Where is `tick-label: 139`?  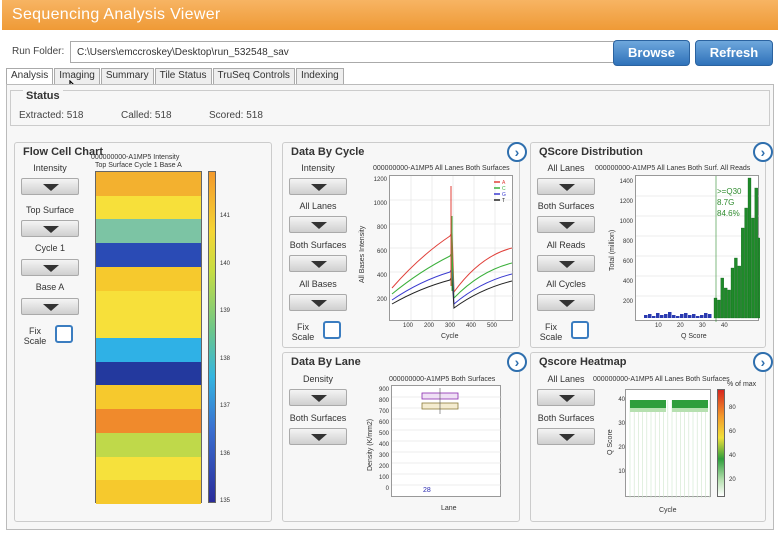 tick-label: 139 is located at coordinates (225, 311).